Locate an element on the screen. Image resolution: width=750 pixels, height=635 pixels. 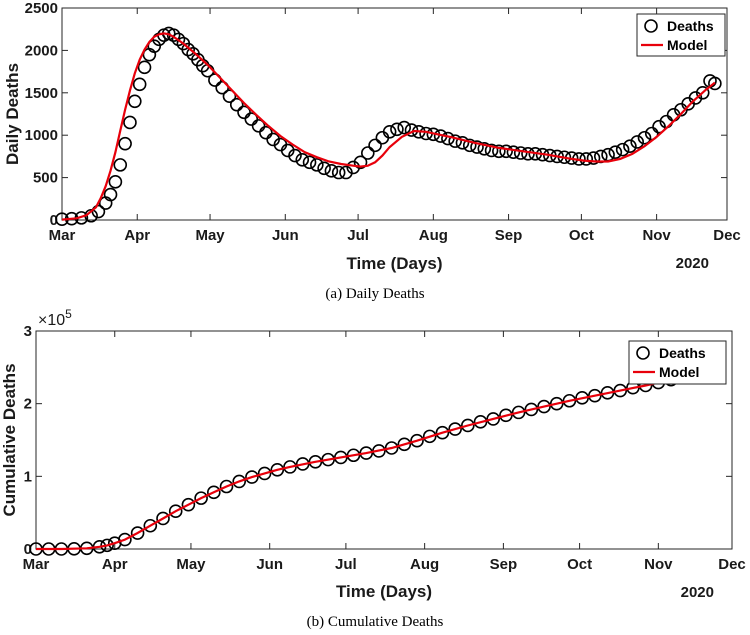
x-tick-label: Jun is located at coordinates (269, 564).